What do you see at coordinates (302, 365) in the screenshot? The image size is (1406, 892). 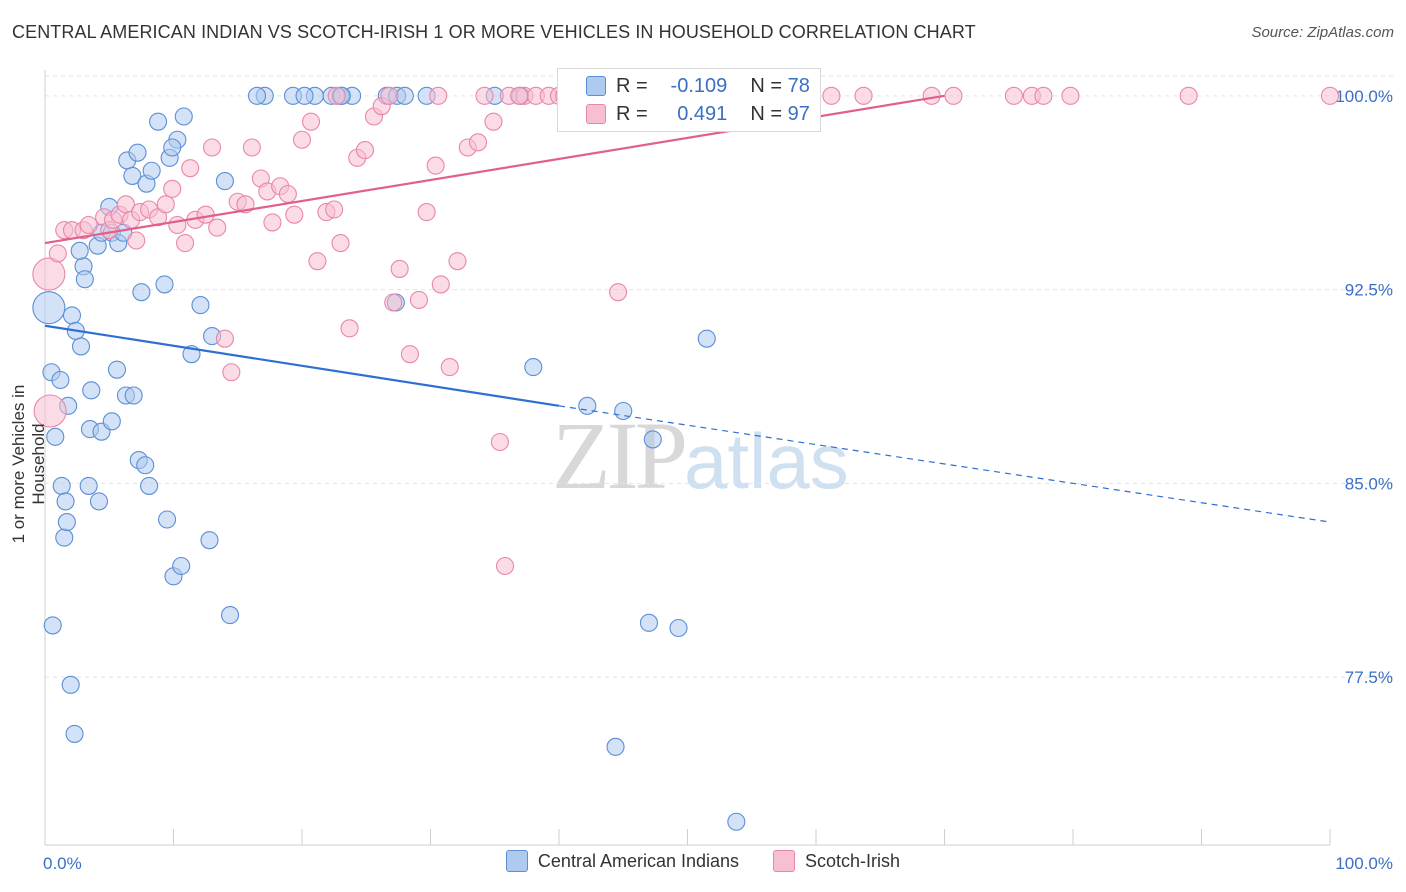 I see `blue-trend-line` at bounding box center [302, 365].